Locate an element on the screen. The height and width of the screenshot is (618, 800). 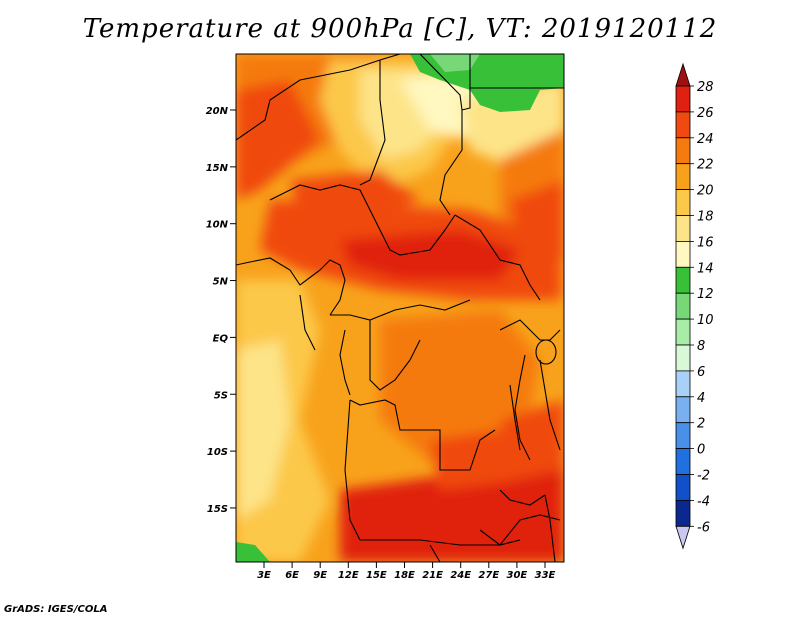
colorbar-label: 26 is located at coordinates (705, 113).